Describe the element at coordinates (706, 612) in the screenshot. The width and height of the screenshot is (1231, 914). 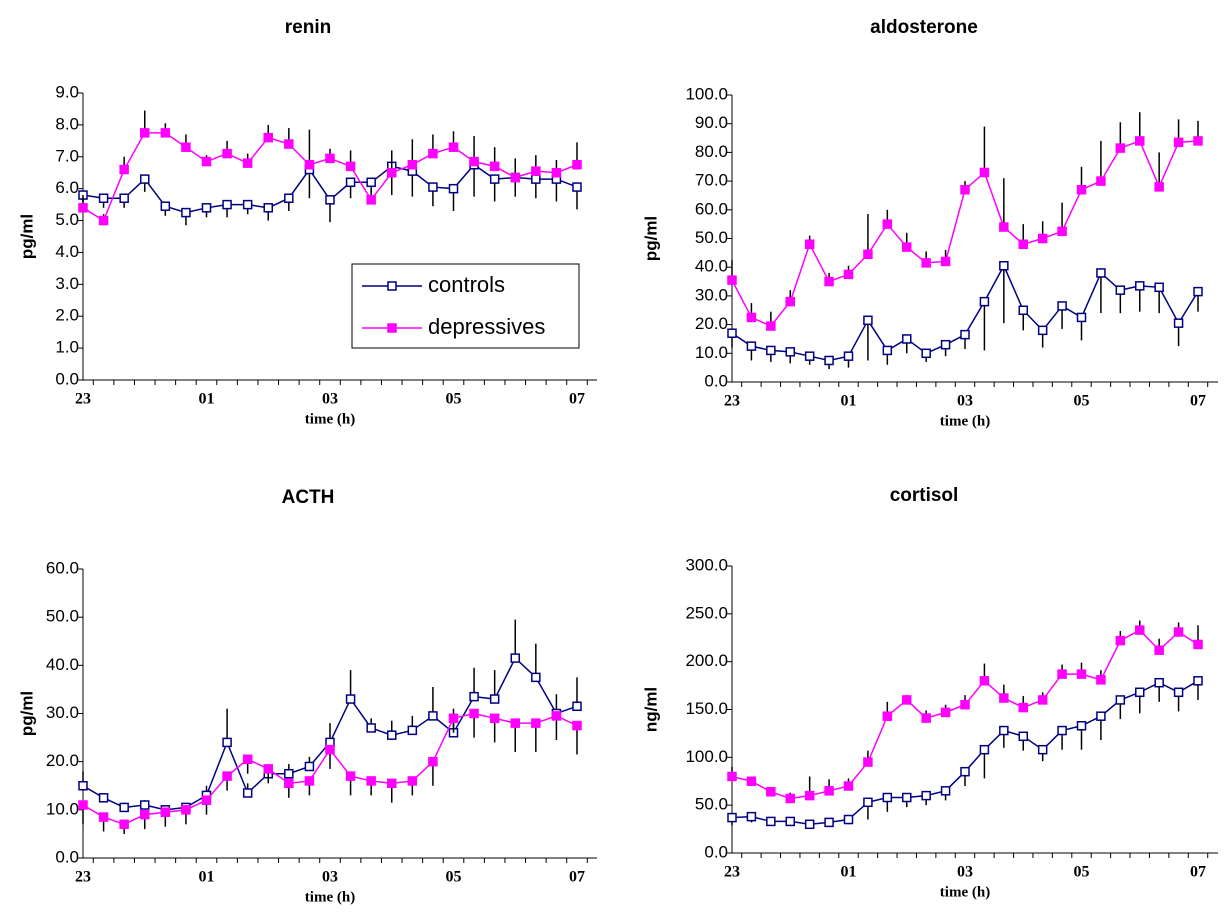
I see `y-tick-label: 250.0` at that location.